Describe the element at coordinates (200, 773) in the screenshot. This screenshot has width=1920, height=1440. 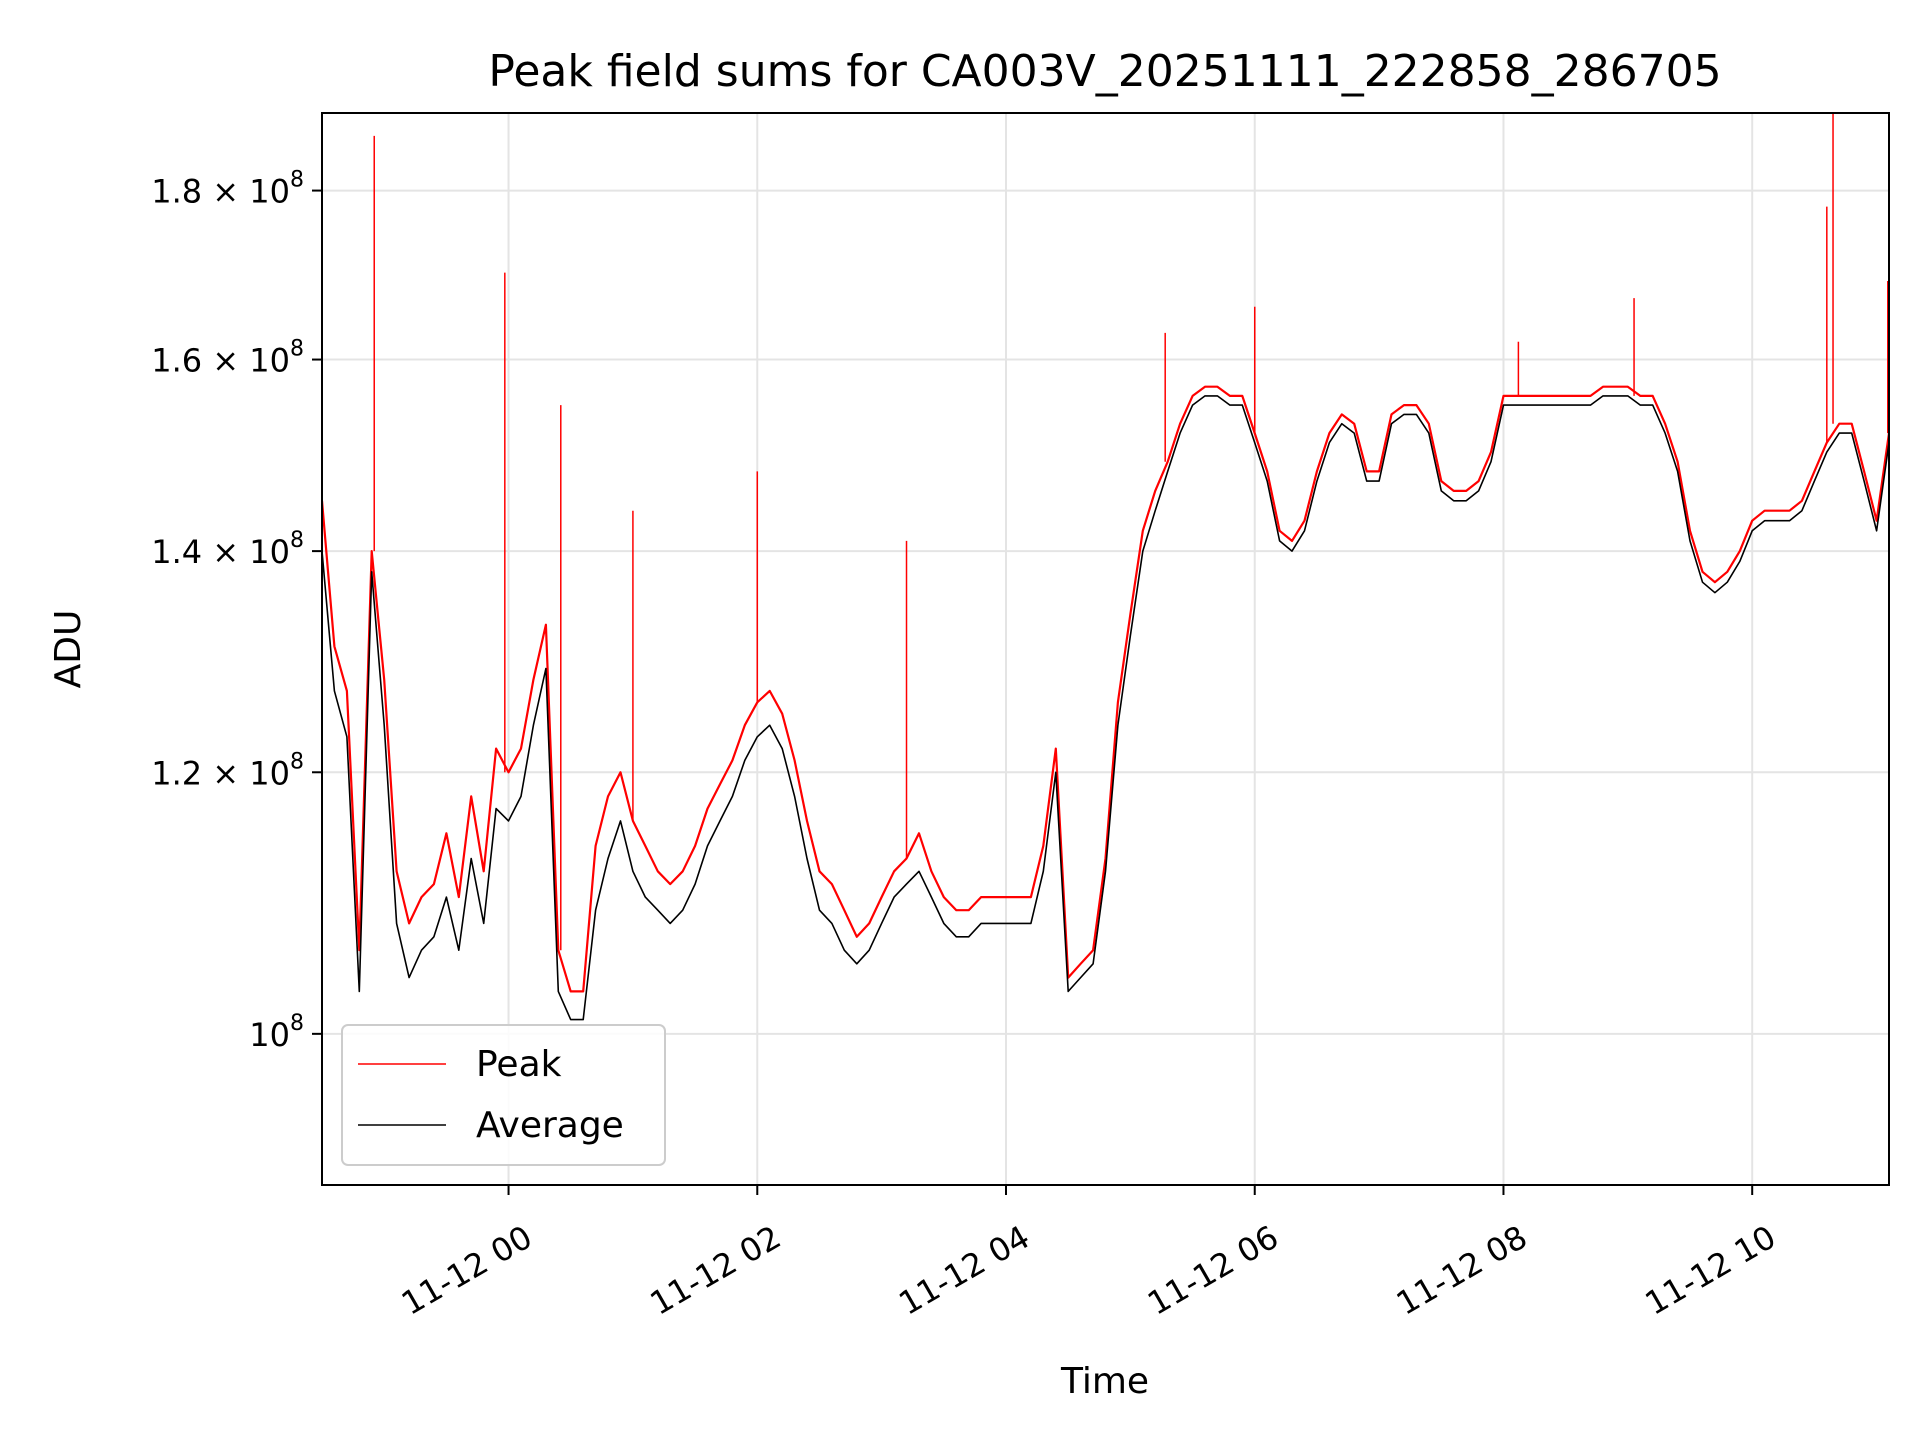
I see `y-tick-mantissa: 1.2 ×` at that location.